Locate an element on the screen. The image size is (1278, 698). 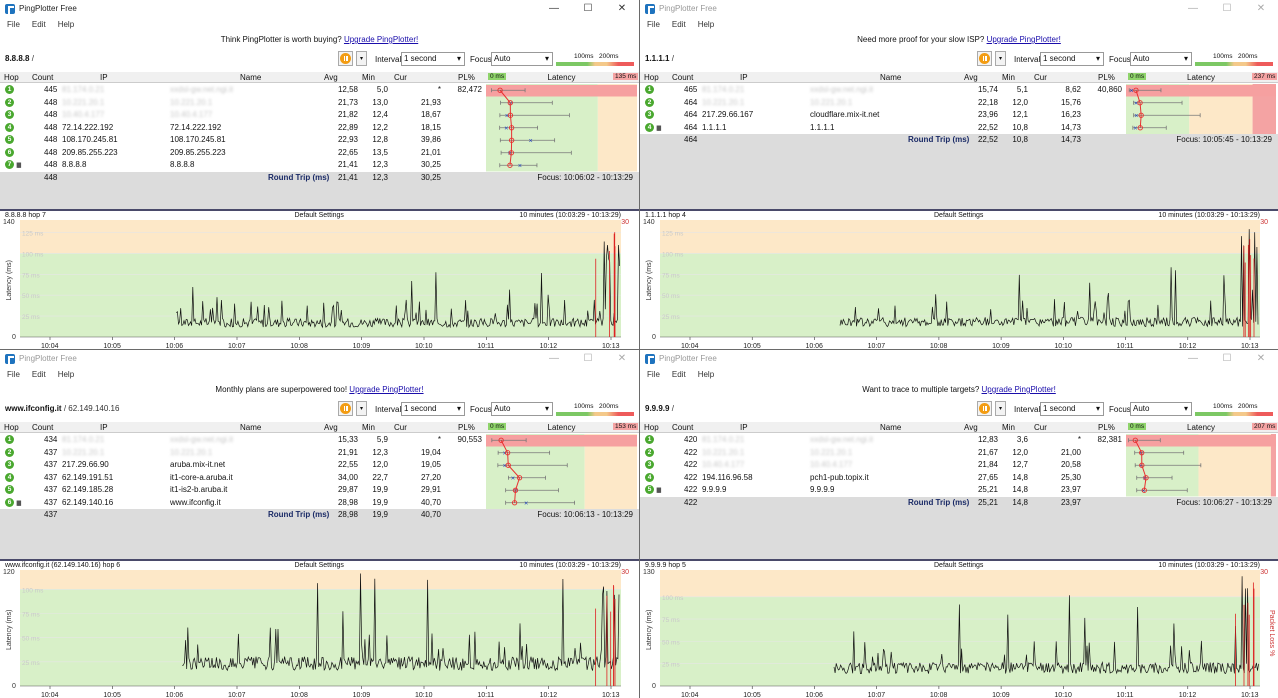
table-row: 3 422 10.40.4.177 10.40.4.177 21,84 12,7 20,58 is located at coordinates (883, 465).